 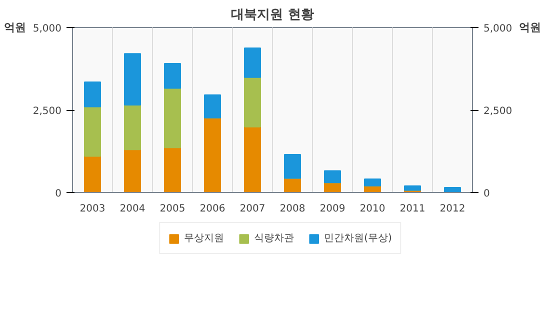 What do you see at coordinates (204, 238) in the screenshot?
I see `legend-label: 무상지원` at bounding box center [204, 238].